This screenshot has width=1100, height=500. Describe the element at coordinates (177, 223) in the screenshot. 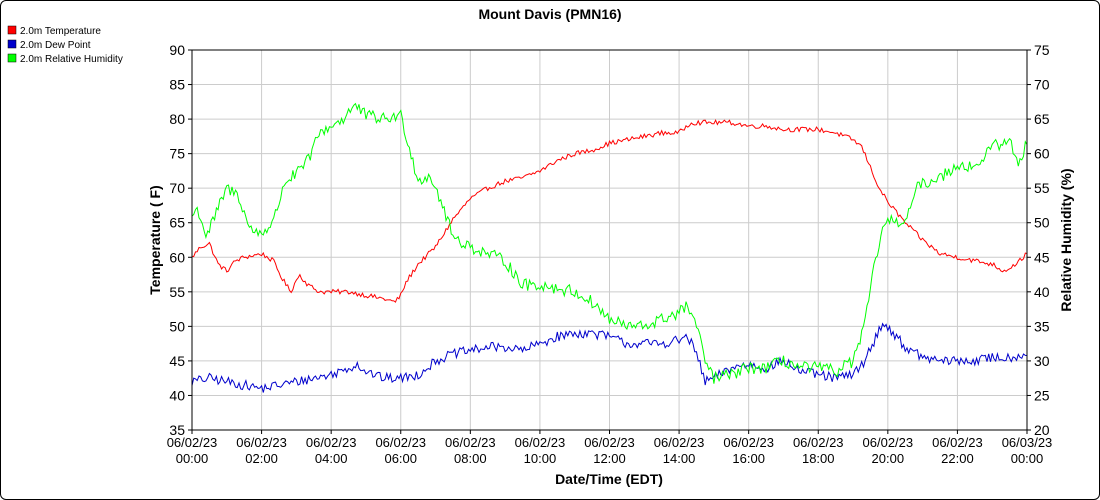

I see `left-tick-label: 65` at that location.